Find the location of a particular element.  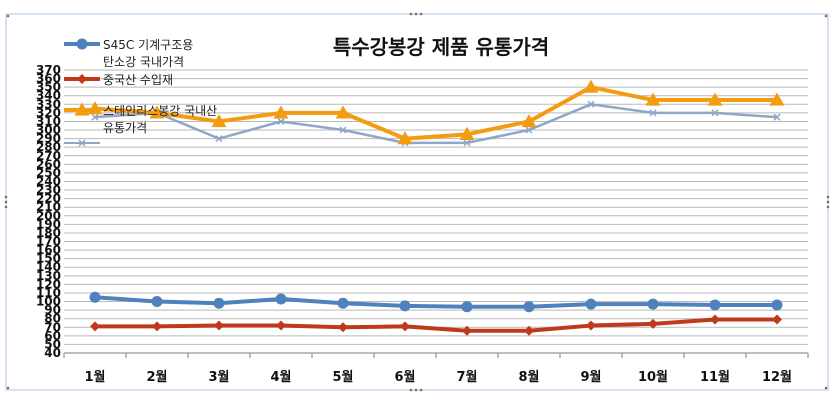

x-tick-label: 11월 is located at coordinates (715, 377).